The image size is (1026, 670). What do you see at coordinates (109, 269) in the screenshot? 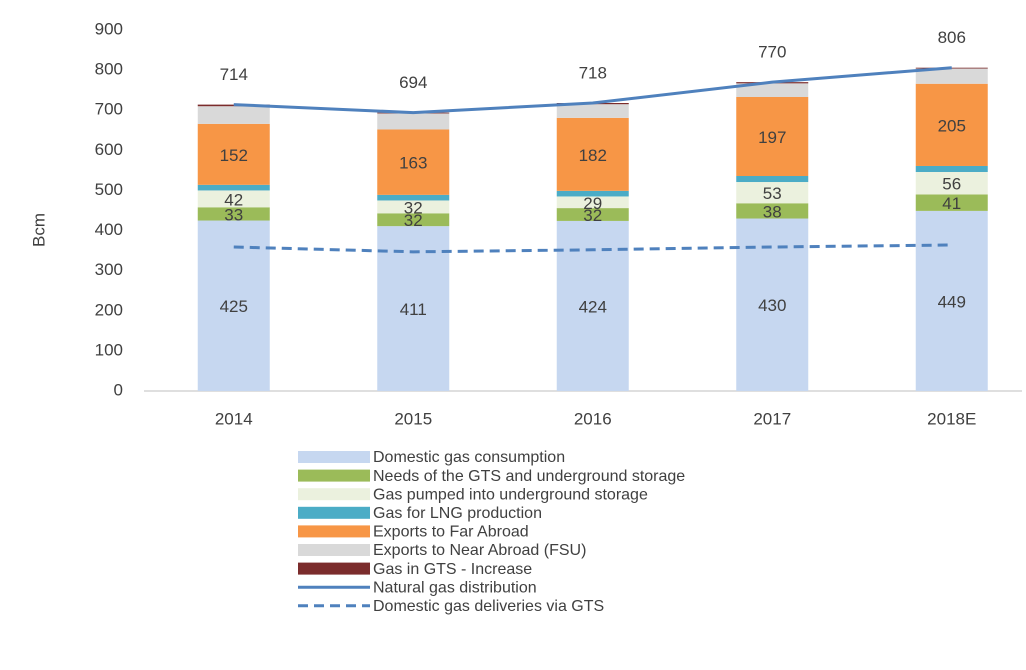
I see `y-tick-label: 300` at bounding box center [109, 269].